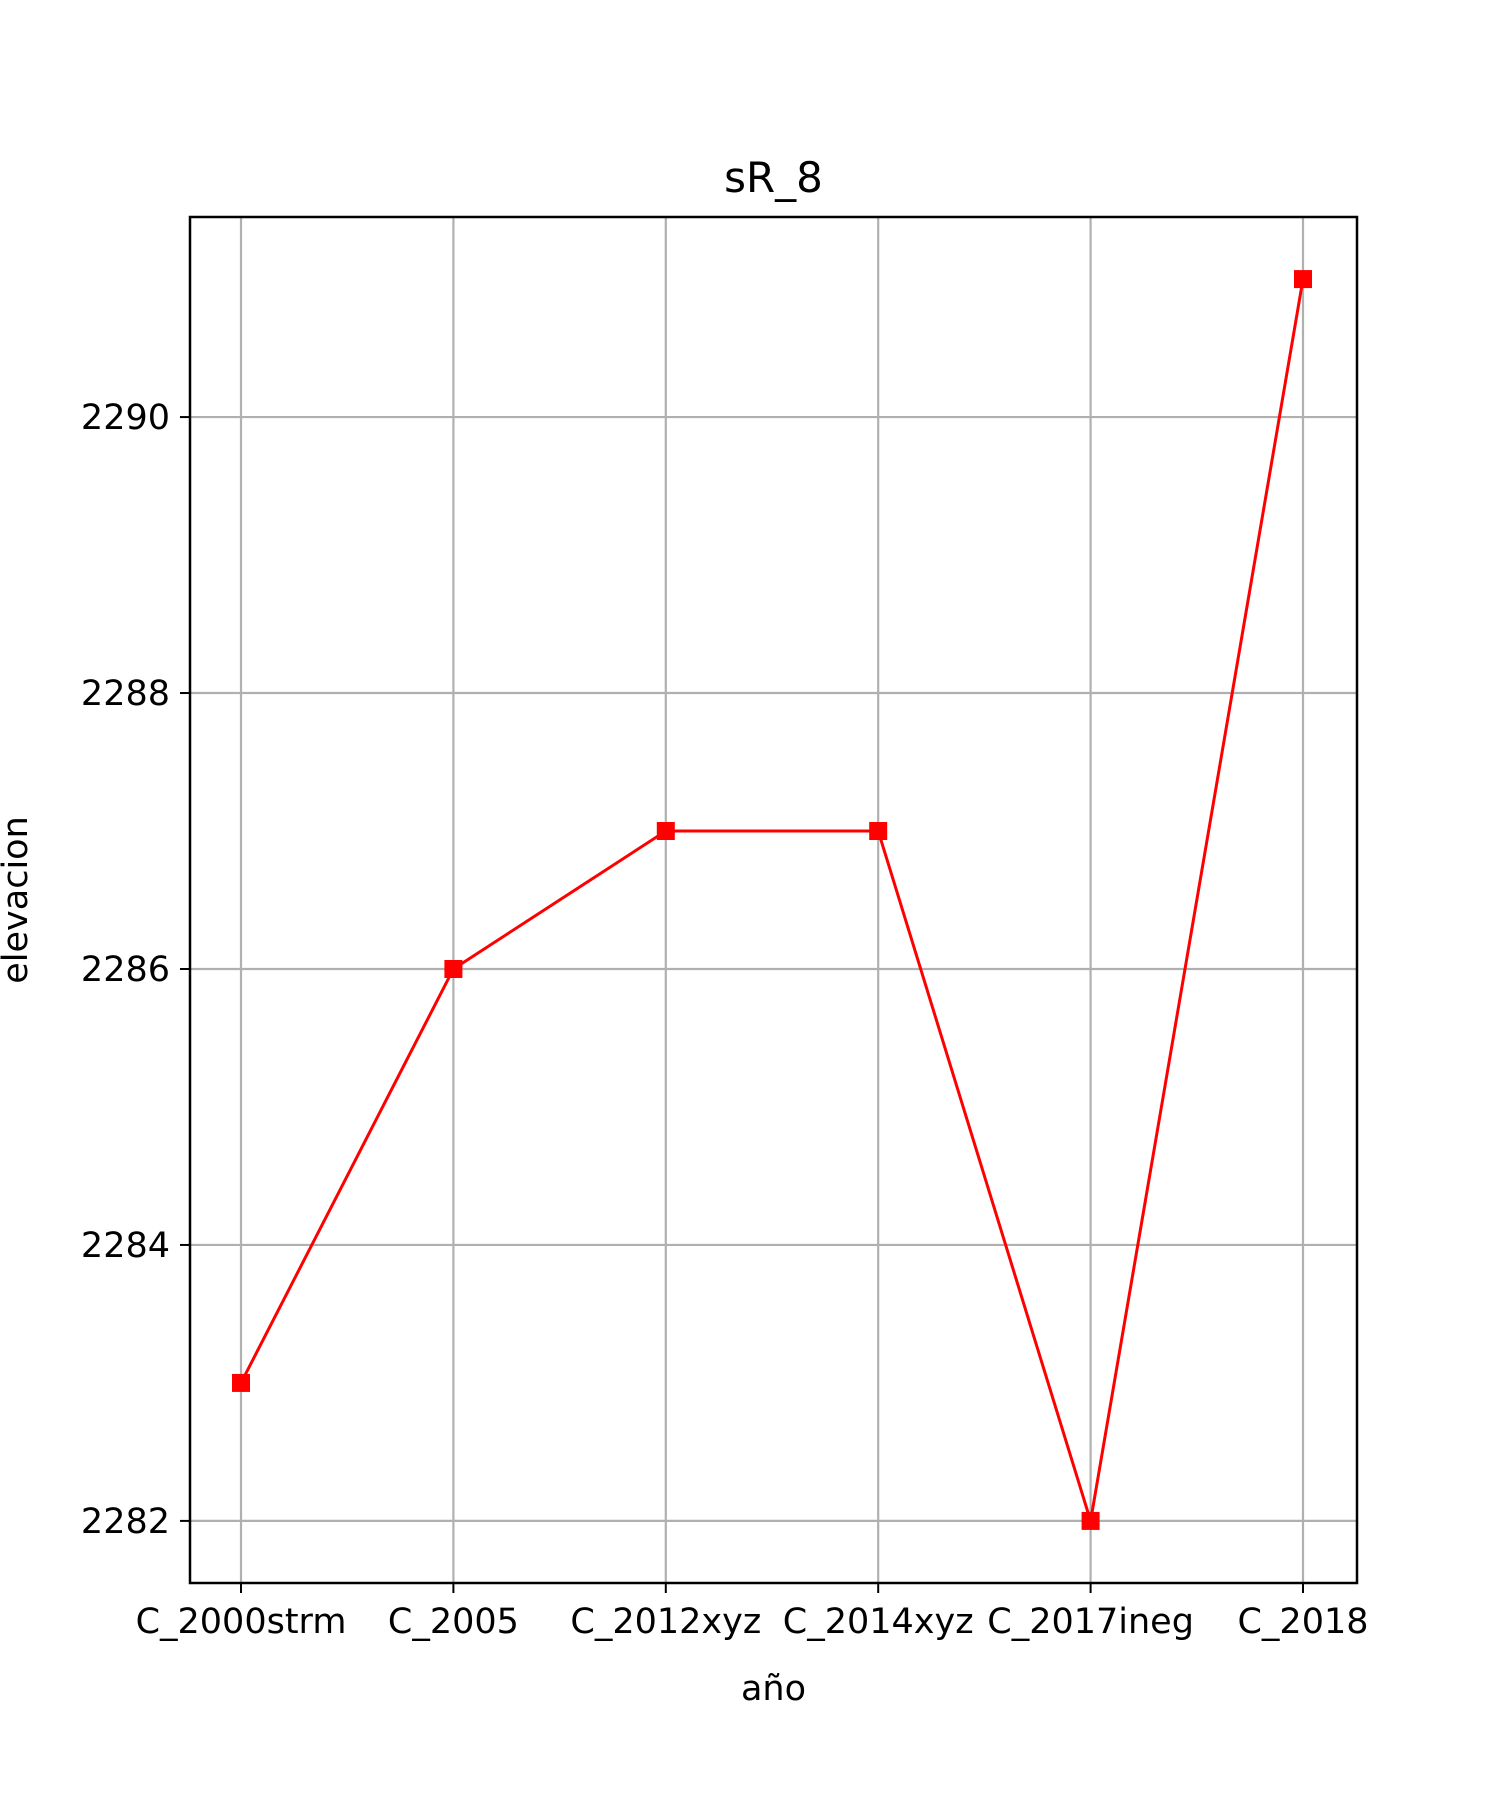  I want to click on x-tick-label: C_2012xyz, so click(665, 1622).